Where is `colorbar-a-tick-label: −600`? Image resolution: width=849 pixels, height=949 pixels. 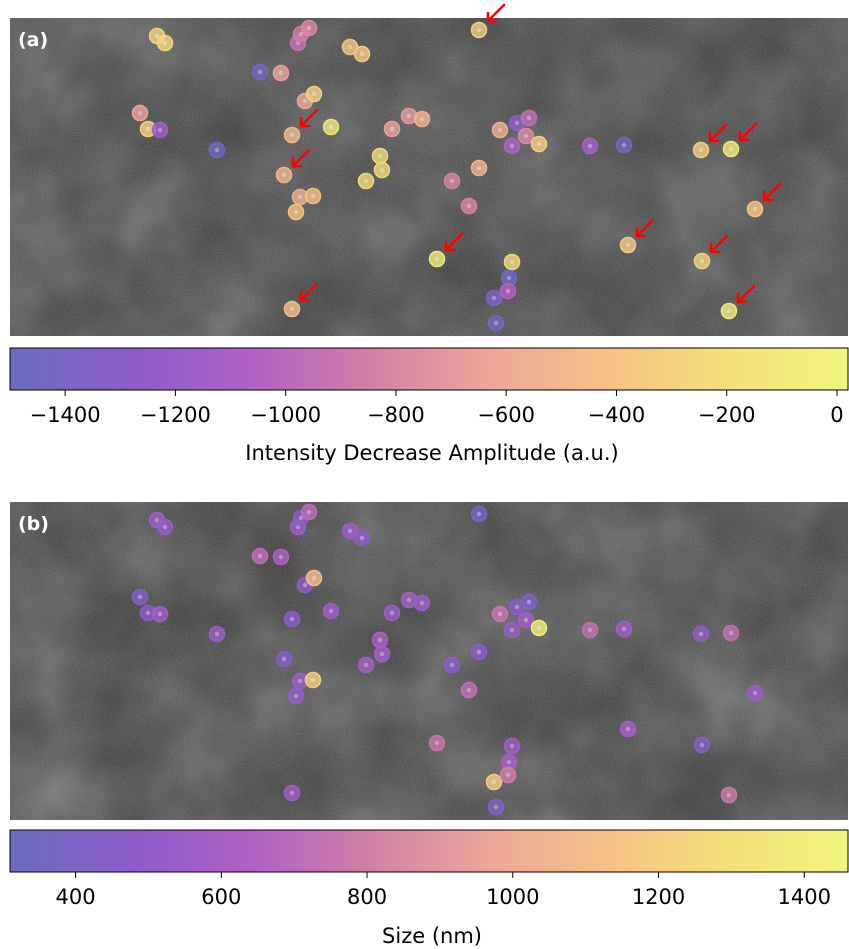
colorbar-a-tick-label: −600 is located at coordinates (506, 415).